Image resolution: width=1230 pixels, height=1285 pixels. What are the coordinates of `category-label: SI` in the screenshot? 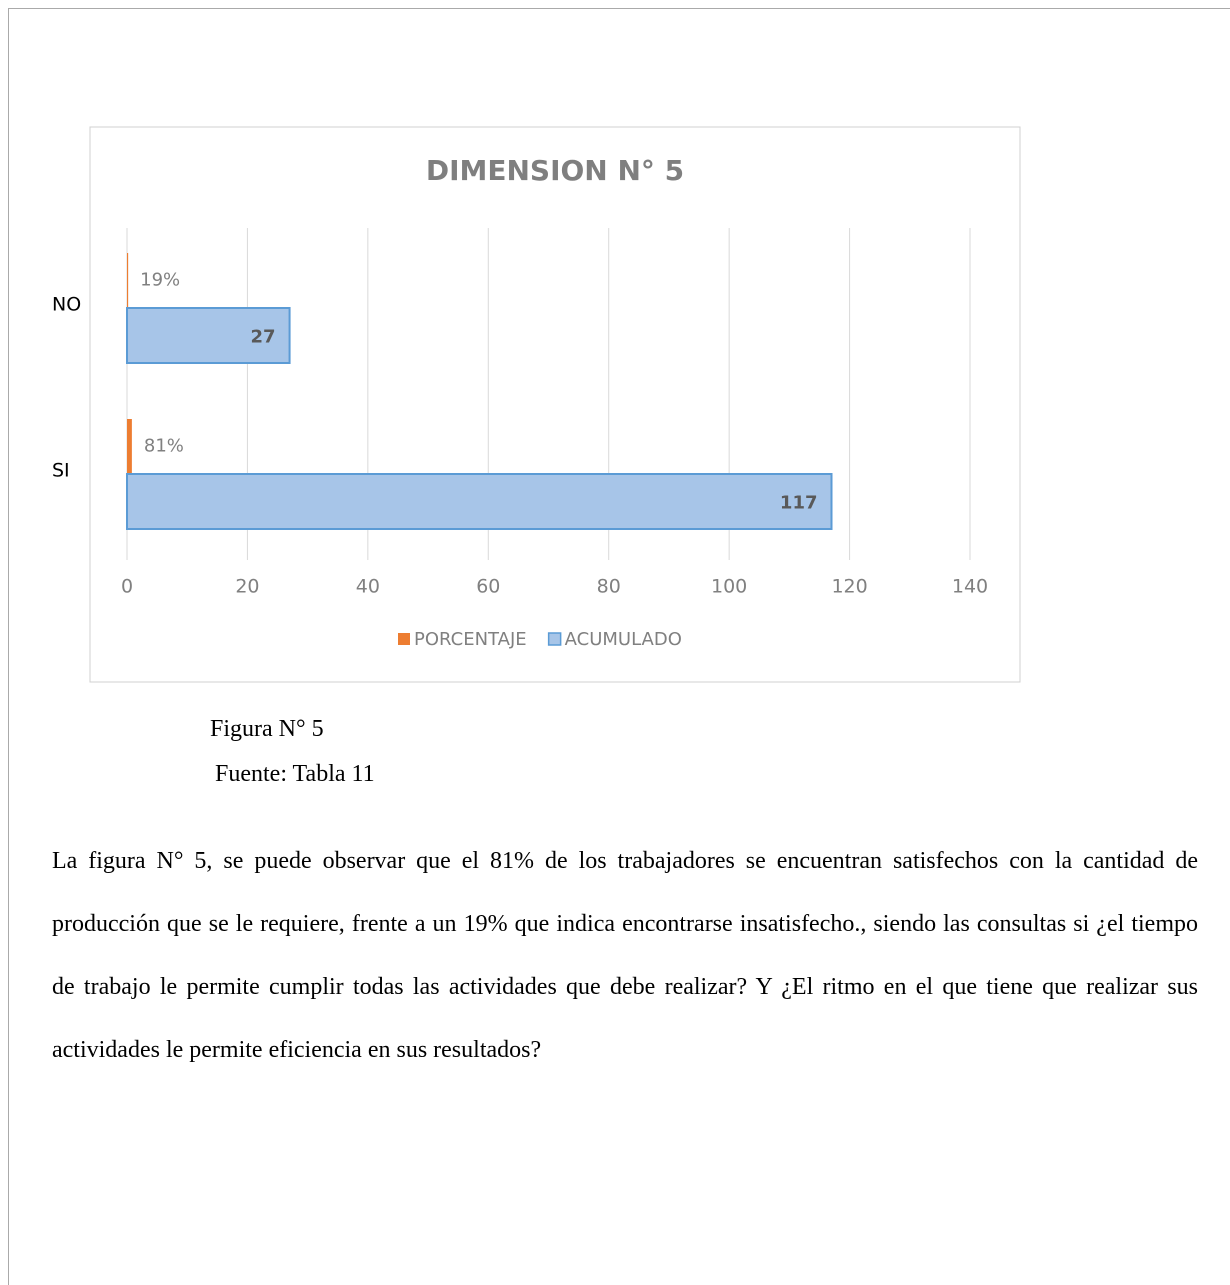 It's located at (61, 471).